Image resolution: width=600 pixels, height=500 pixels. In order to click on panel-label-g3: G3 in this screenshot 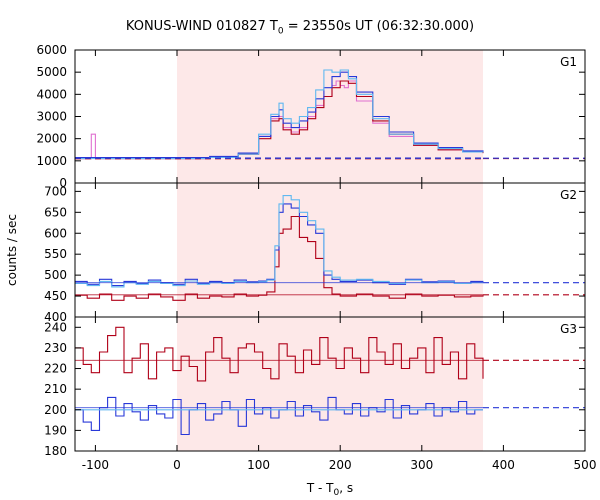, I will do `click(568, 329)`.